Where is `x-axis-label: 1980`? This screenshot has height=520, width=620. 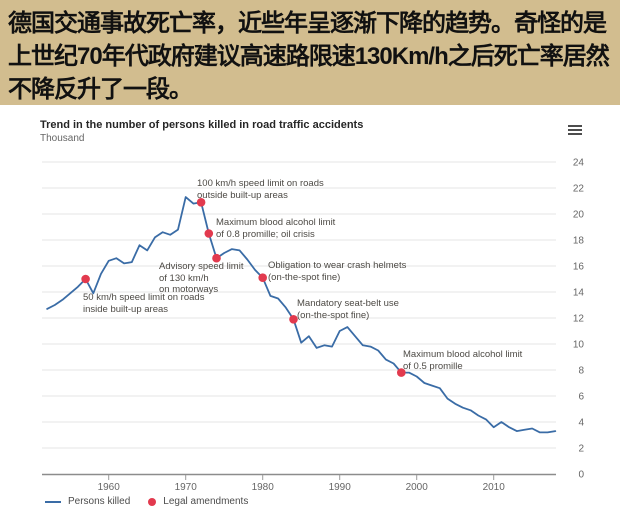
x-axis-label: 1980 is located at coordinates (263, 487).